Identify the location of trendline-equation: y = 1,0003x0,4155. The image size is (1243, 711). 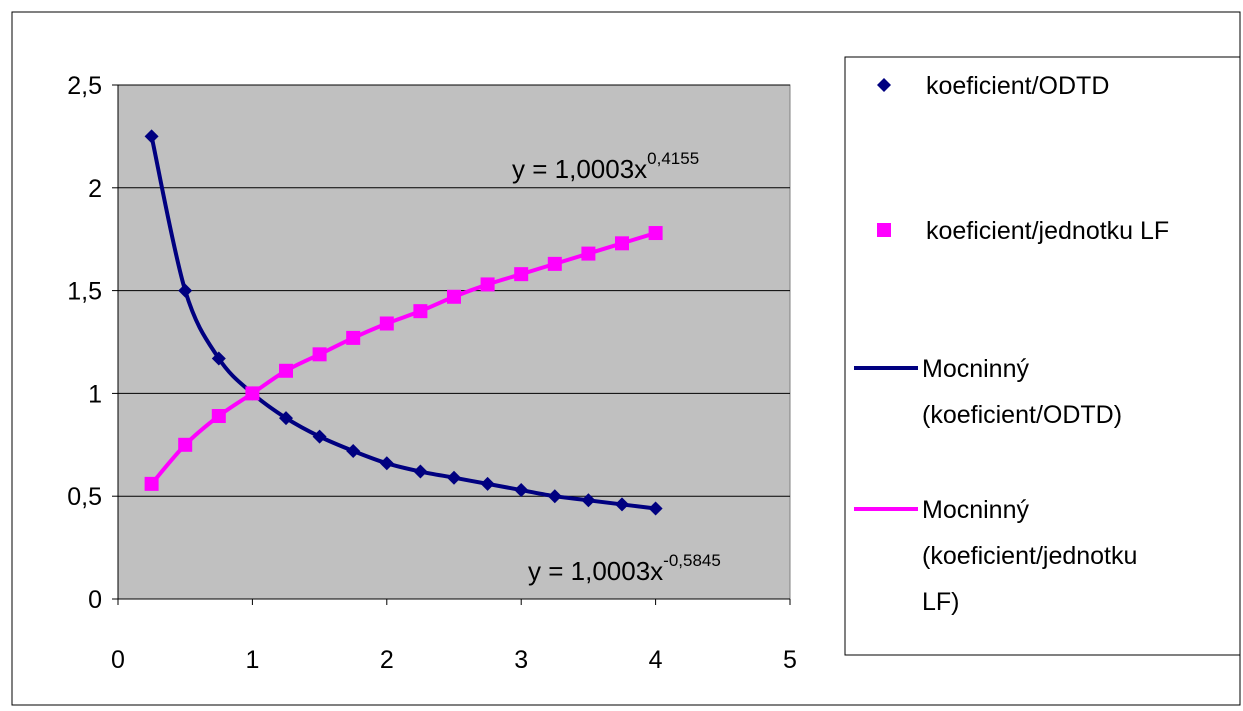
(605, 166).